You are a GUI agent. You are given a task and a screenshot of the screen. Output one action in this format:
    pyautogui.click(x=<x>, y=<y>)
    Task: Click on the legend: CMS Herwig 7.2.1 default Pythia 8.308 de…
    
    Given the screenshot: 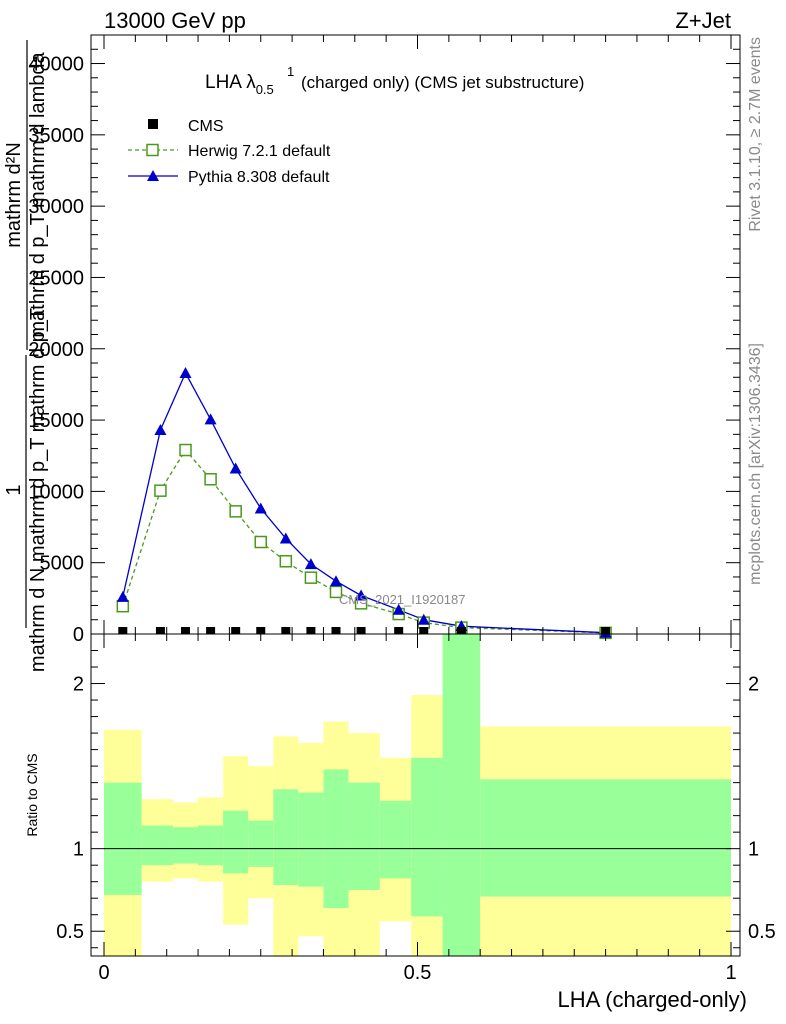 What is the action you would take?
    pyautogui.click(x=229, y=152)
    